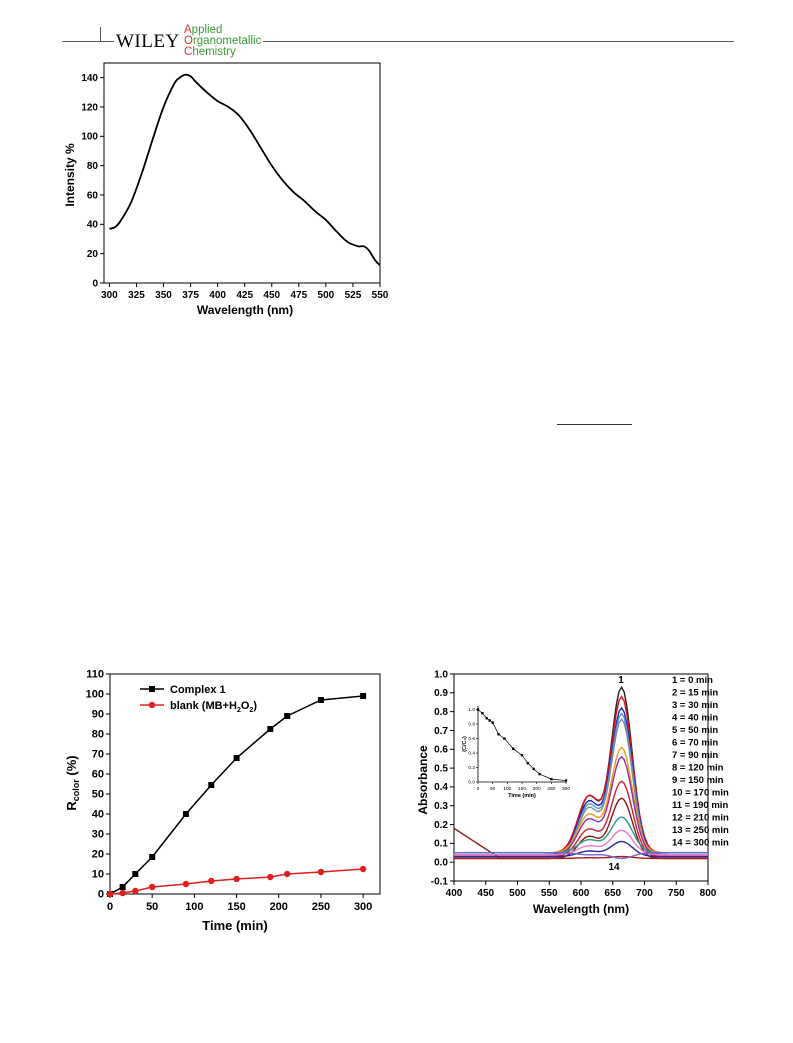  Describe the element at coordinates (93, 225) in the screenshot. I see `pl-y-tick-label: 40` at that location.